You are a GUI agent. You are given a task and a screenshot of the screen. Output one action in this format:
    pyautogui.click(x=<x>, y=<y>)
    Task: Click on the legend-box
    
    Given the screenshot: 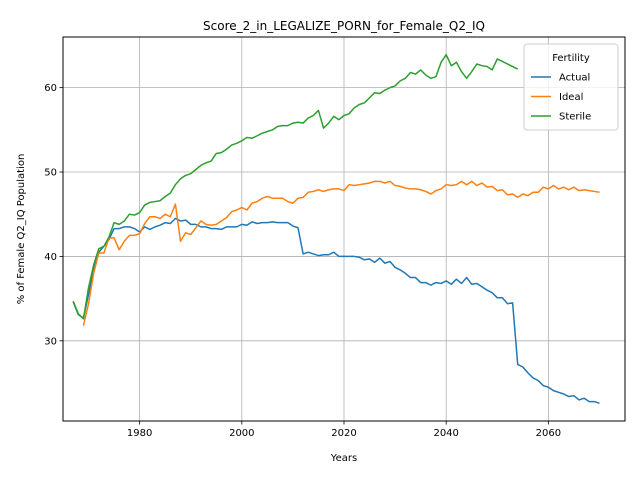 What is the action you would take?
    pyautogui.click(x=571, y=87)
    